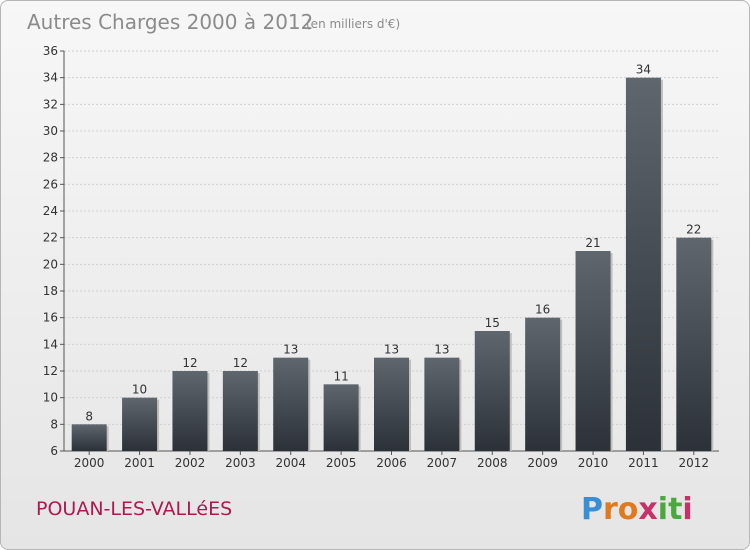 Image resolution: width=750 pixels, height=550 pixels. Describe the element at coordinates (50, 238) in the screenshot. I see `y-tick-label: 22` at that location.